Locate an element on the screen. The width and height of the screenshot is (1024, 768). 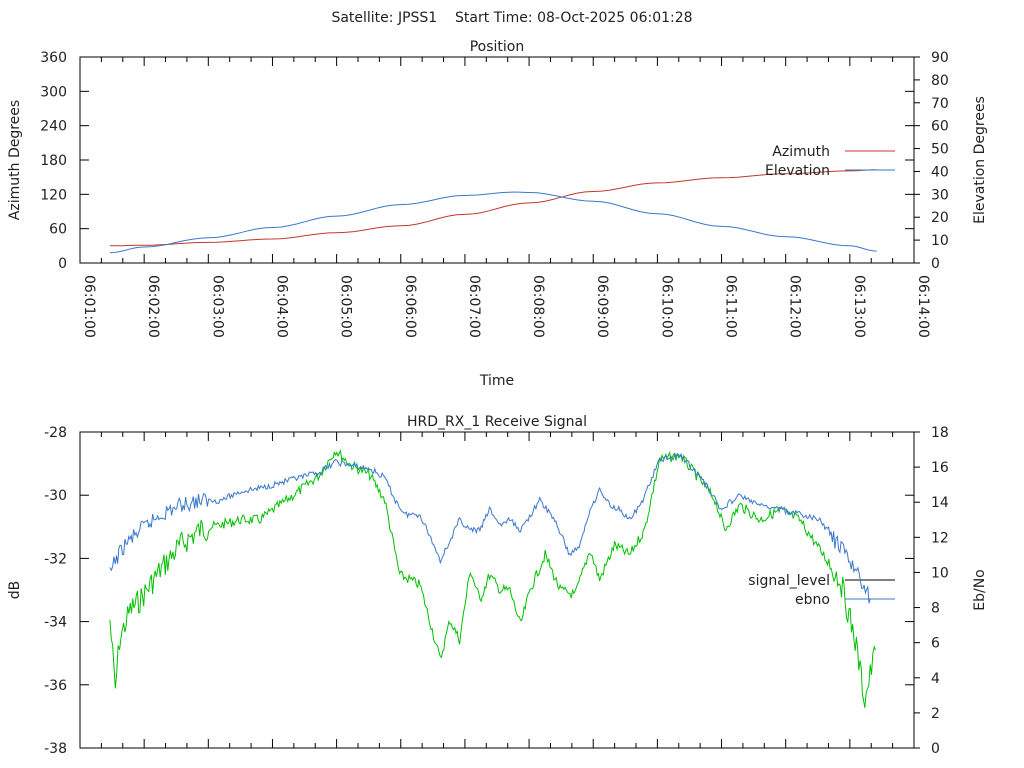
plot-title: HRD_RX_1 Receive Signal is located at coordinates (497, 422).